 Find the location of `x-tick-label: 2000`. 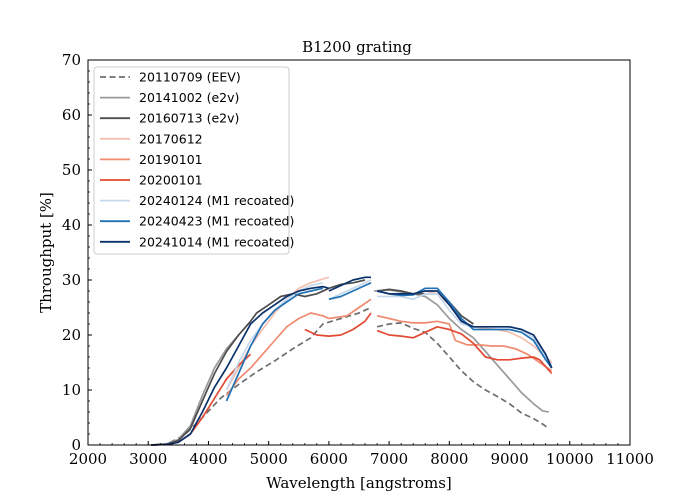

x-tick-label: 2000 is located at coordinates (88, 459).